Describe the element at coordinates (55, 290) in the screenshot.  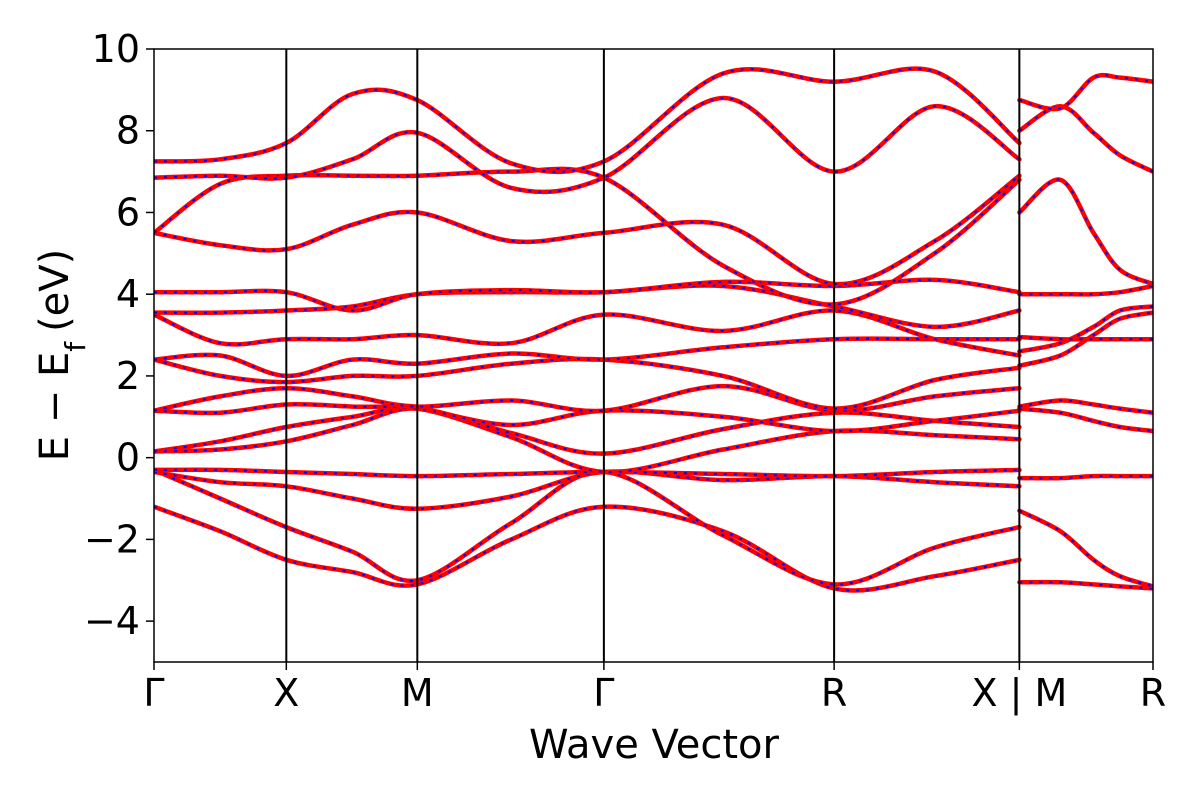
I see `y-axis-label-unit: (eV)` at that location.